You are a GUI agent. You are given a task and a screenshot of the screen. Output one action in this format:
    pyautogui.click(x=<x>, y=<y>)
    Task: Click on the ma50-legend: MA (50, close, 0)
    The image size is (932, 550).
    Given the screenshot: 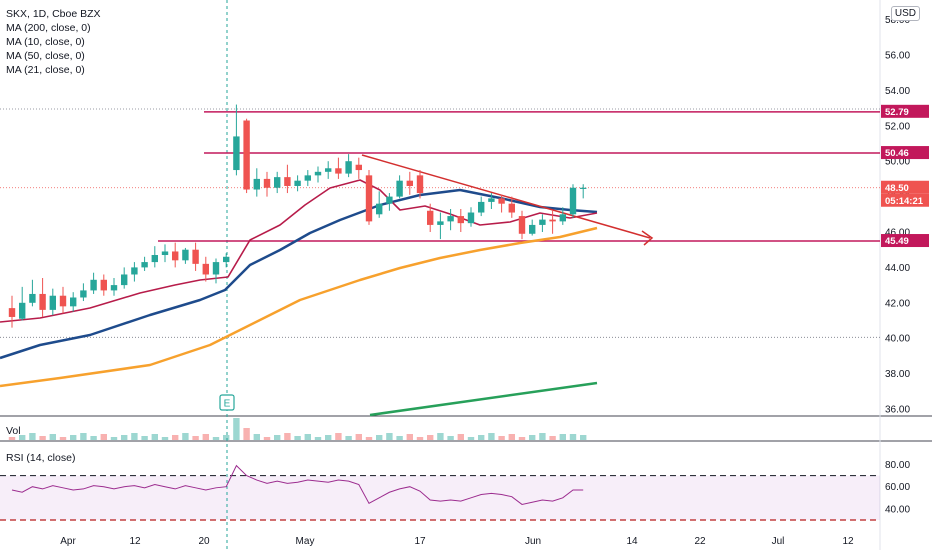 What is the action you would take?
    pyautogui.click(x=45, y=56)
    